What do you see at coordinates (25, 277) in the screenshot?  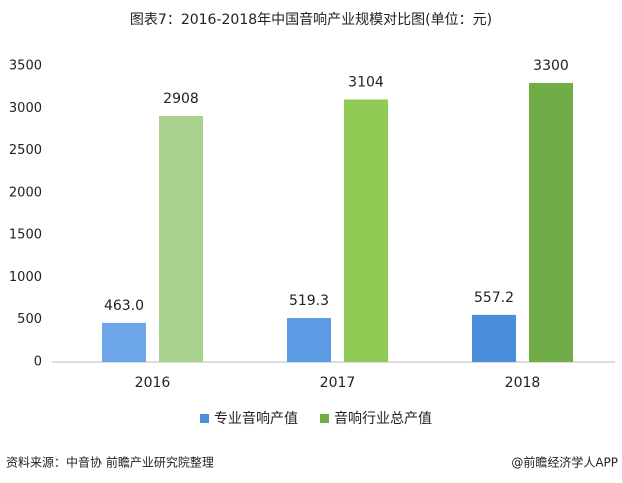 I see `y-tick-label: 1000` at bounding box center [25, 277].